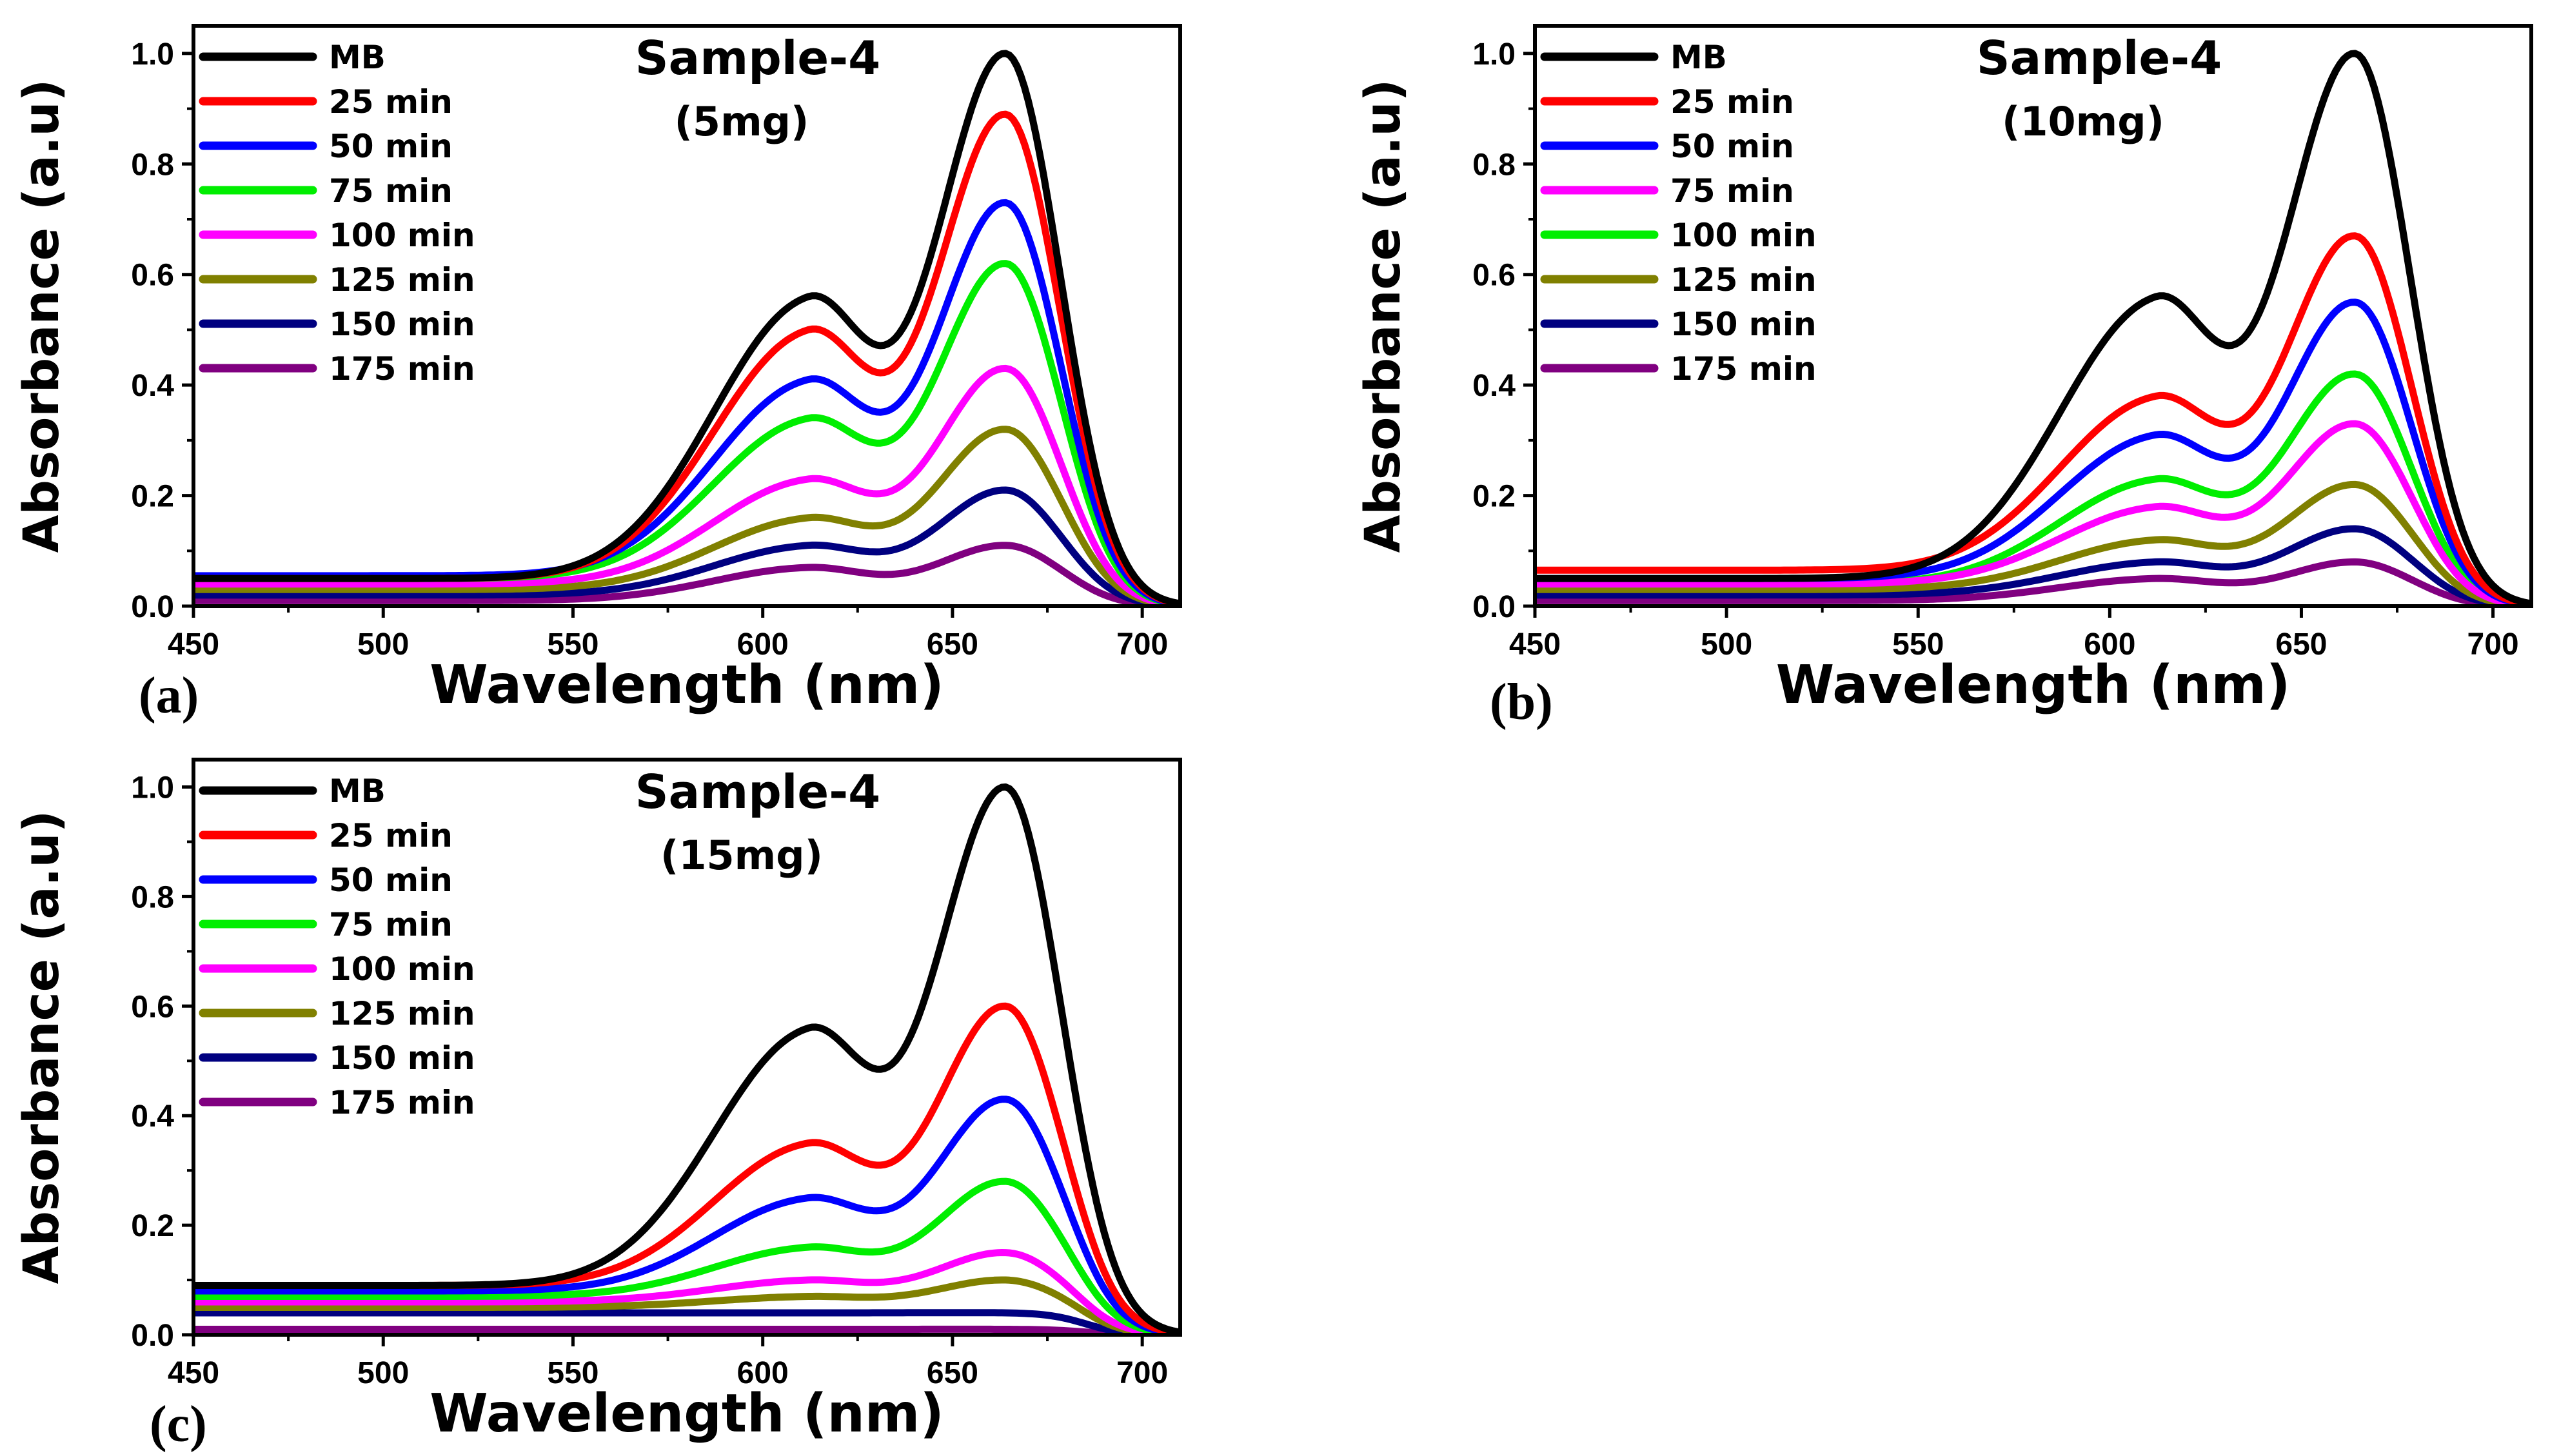 Image resolution: width=2550 pixels, height=1456 pixels. I want to click on chart-subtitle: (10mg), so click(2083, 121).